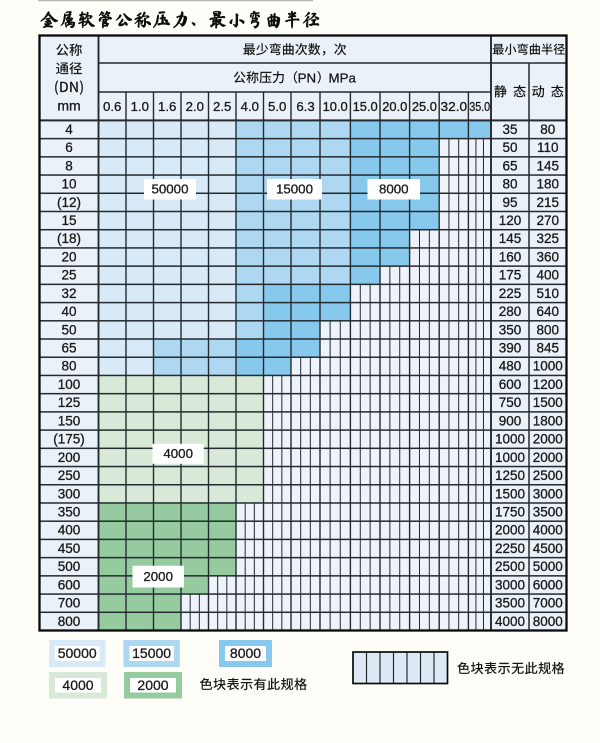 This screenshot has width=600, height=743. I want to click on svg-text: 5.0, so click(277, 106).